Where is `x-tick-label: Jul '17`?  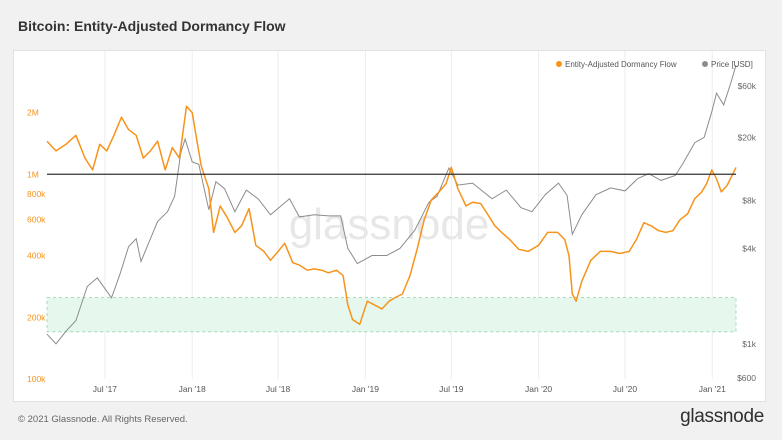
x-tick-label: Jul '17 is located at coordinates (105, 389).